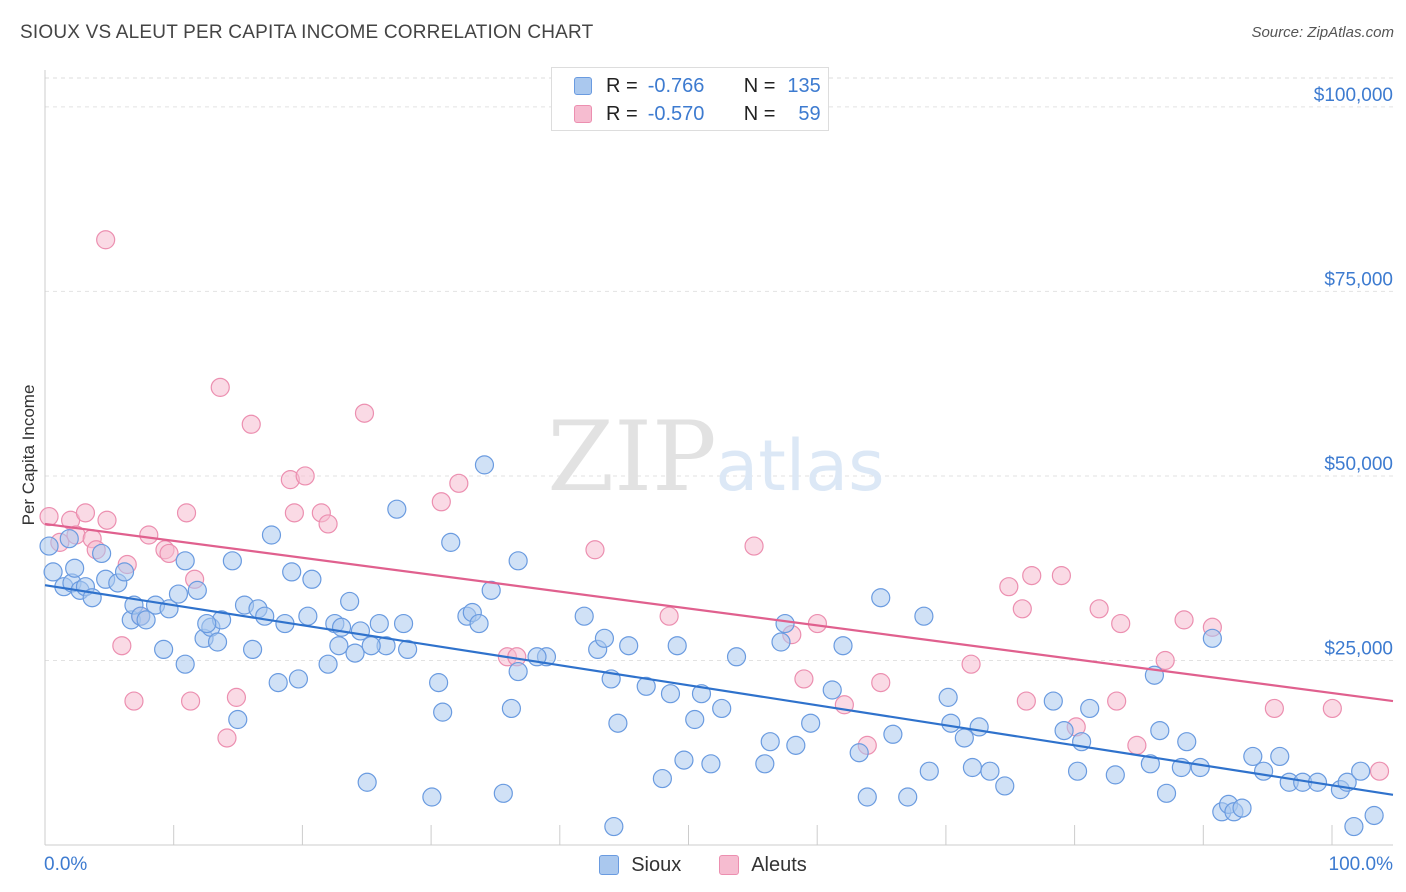 The height and width of the screenshot is (892, 1406). I want to click on source-label: Source: ZipAtlas.com, so click(1322, 32).